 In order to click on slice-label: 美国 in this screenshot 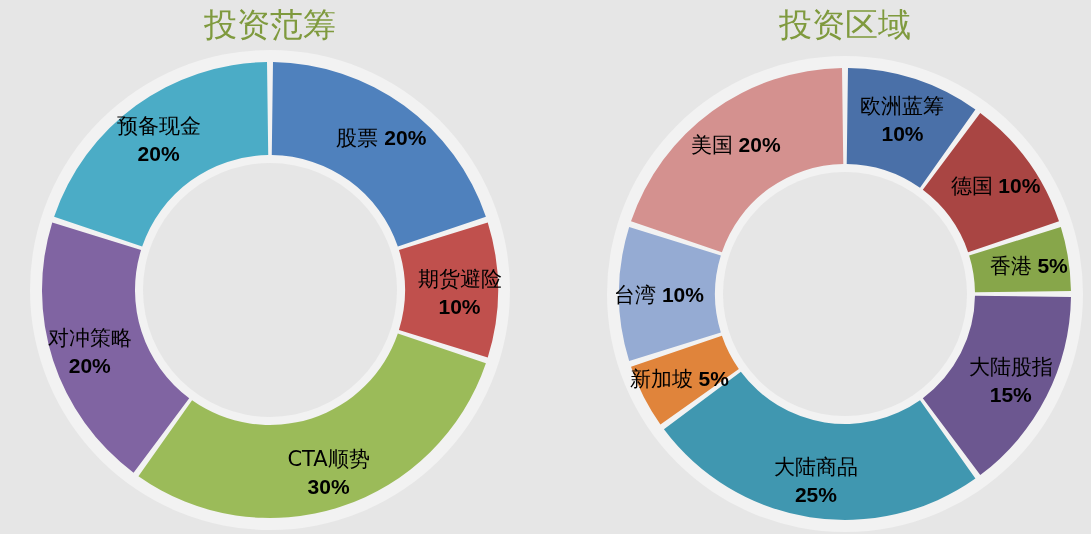, I will do `click(711, 144)`.